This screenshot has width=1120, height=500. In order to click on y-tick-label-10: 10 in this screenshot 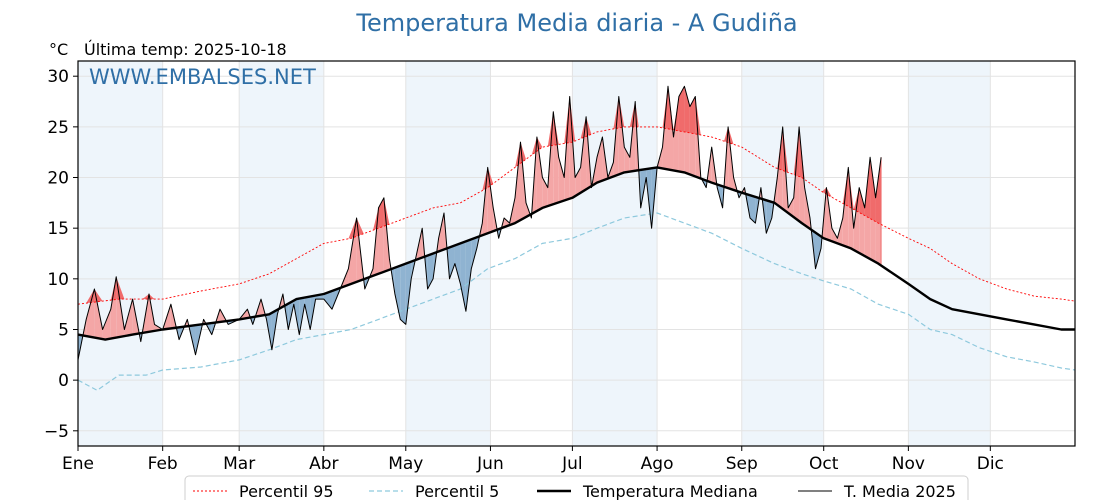, I will do `click(58, 280)`.